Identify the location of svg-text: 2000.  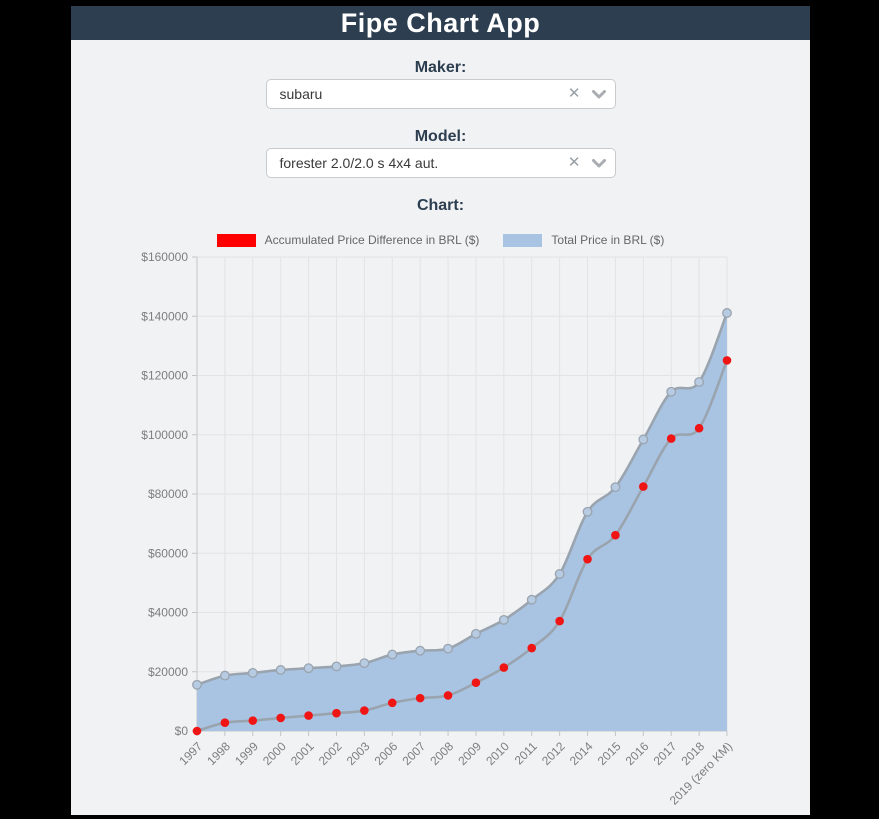
(274, 753).